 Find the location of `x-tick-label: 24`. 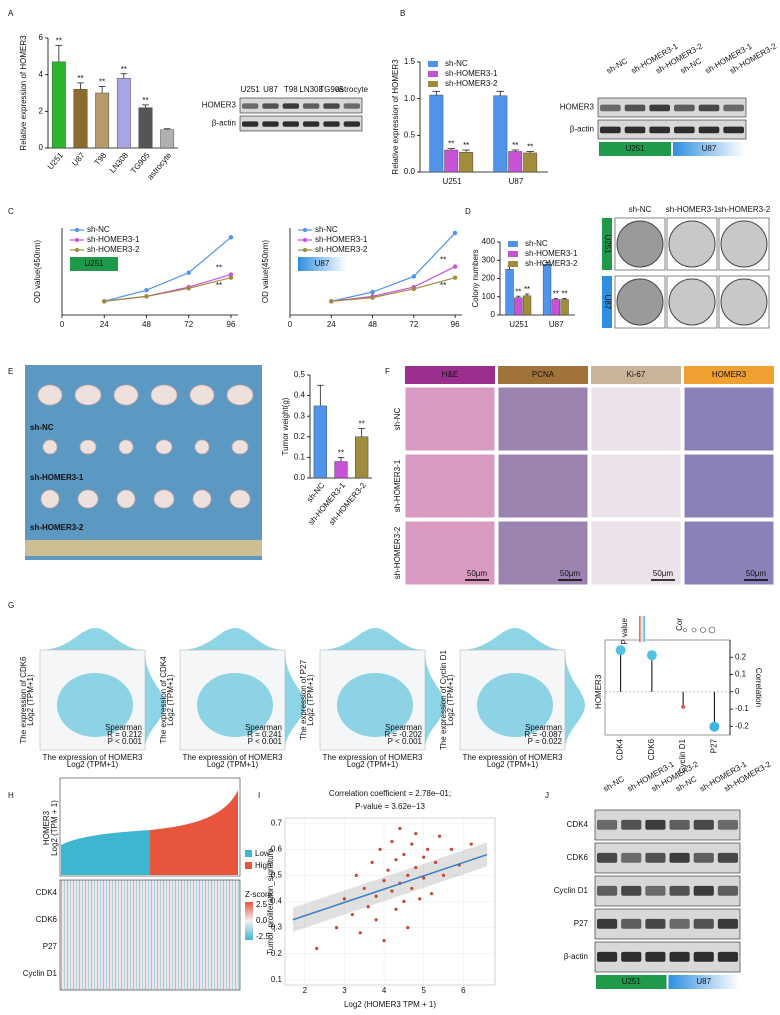

x-tick-label: 24 is located at coordinates (331, 324).